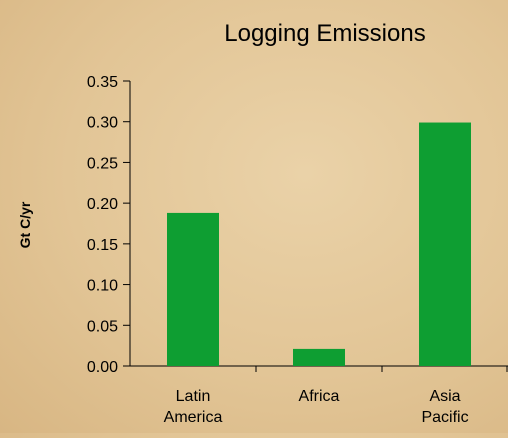 This screenshot has width=508, height=438. I want to click on y-tick-label: 0.30, so click(102, 123).